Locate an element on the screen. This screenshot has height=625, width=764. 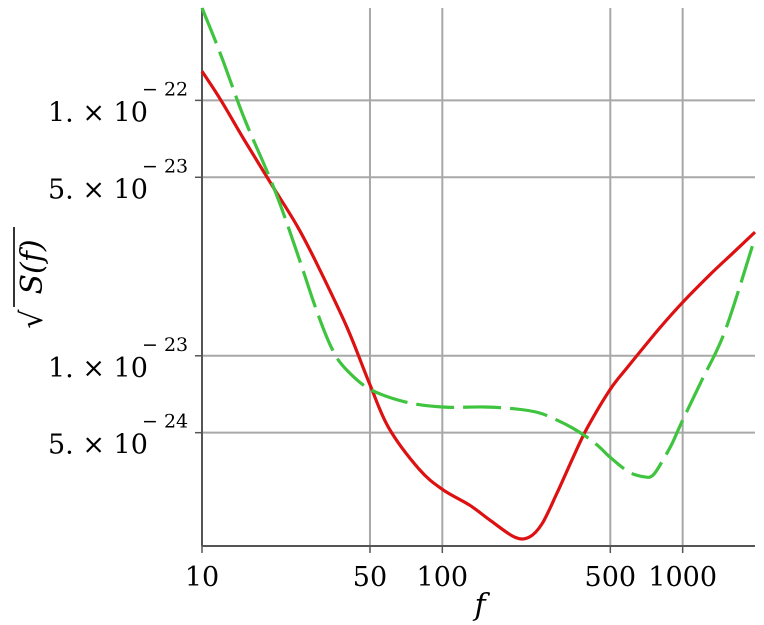
x-tick-label-50: 50 is located at coordinates (370, 577).